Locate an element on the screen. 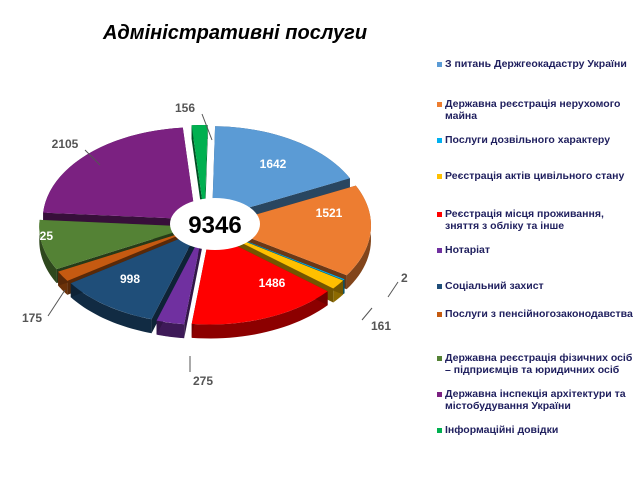 Image resolution: width=640 pixels, height=480 pixels. legend-item: Послуги дозвільного характеру is located at coordinates (537, 140).